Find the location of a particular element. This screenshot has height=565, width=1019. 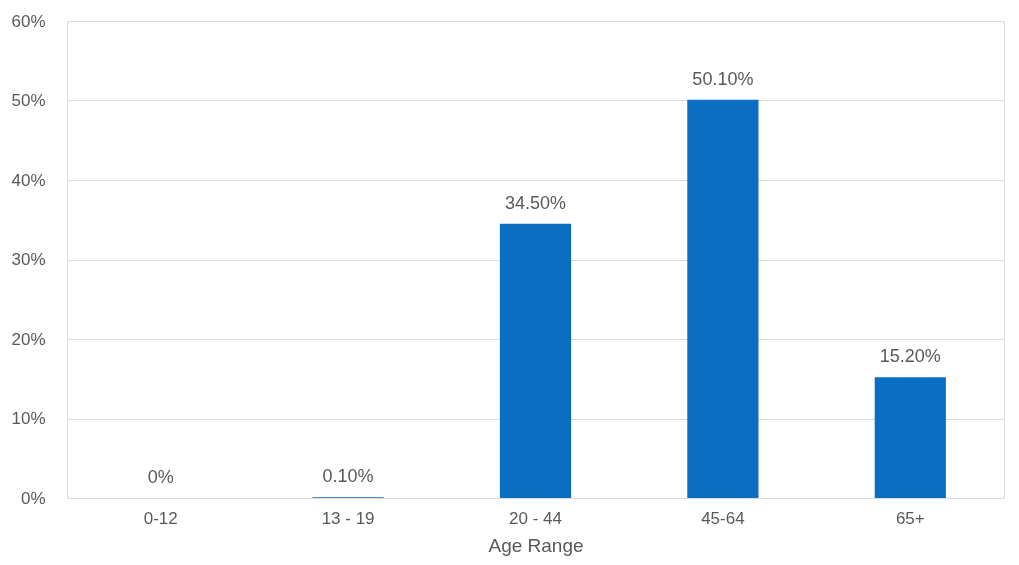

y-tick-label: 30% is located at coordinates (28, 259).